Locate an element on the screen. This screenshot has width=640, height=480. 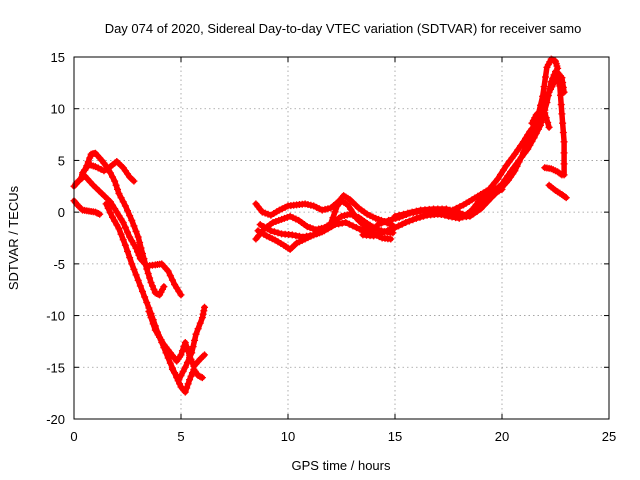
y-tick-label: -10 is located at coordinates (55, 316).